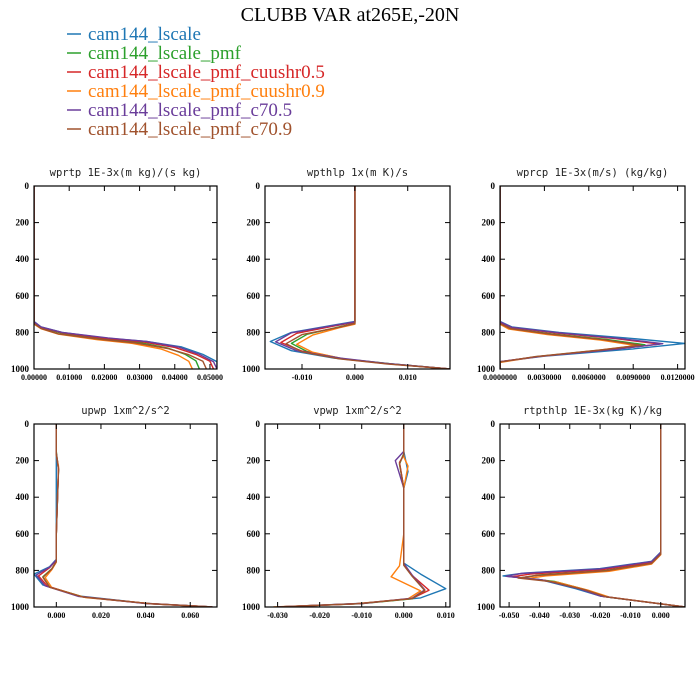 This screenshot has width=700, height=700. What do you see at coordinates (446, 615) in the screenshot?
I see `x-tick-label: 0.010` at bounding box center [446, 615].